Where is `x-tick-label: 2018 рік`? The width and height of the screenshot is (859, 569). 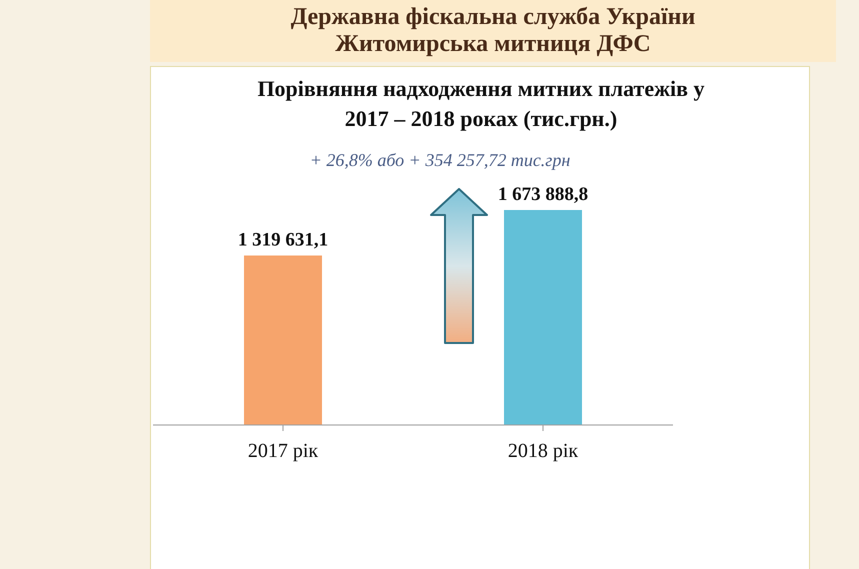 x-tick-label: 2018 рік is located at coordinates (543, 451).